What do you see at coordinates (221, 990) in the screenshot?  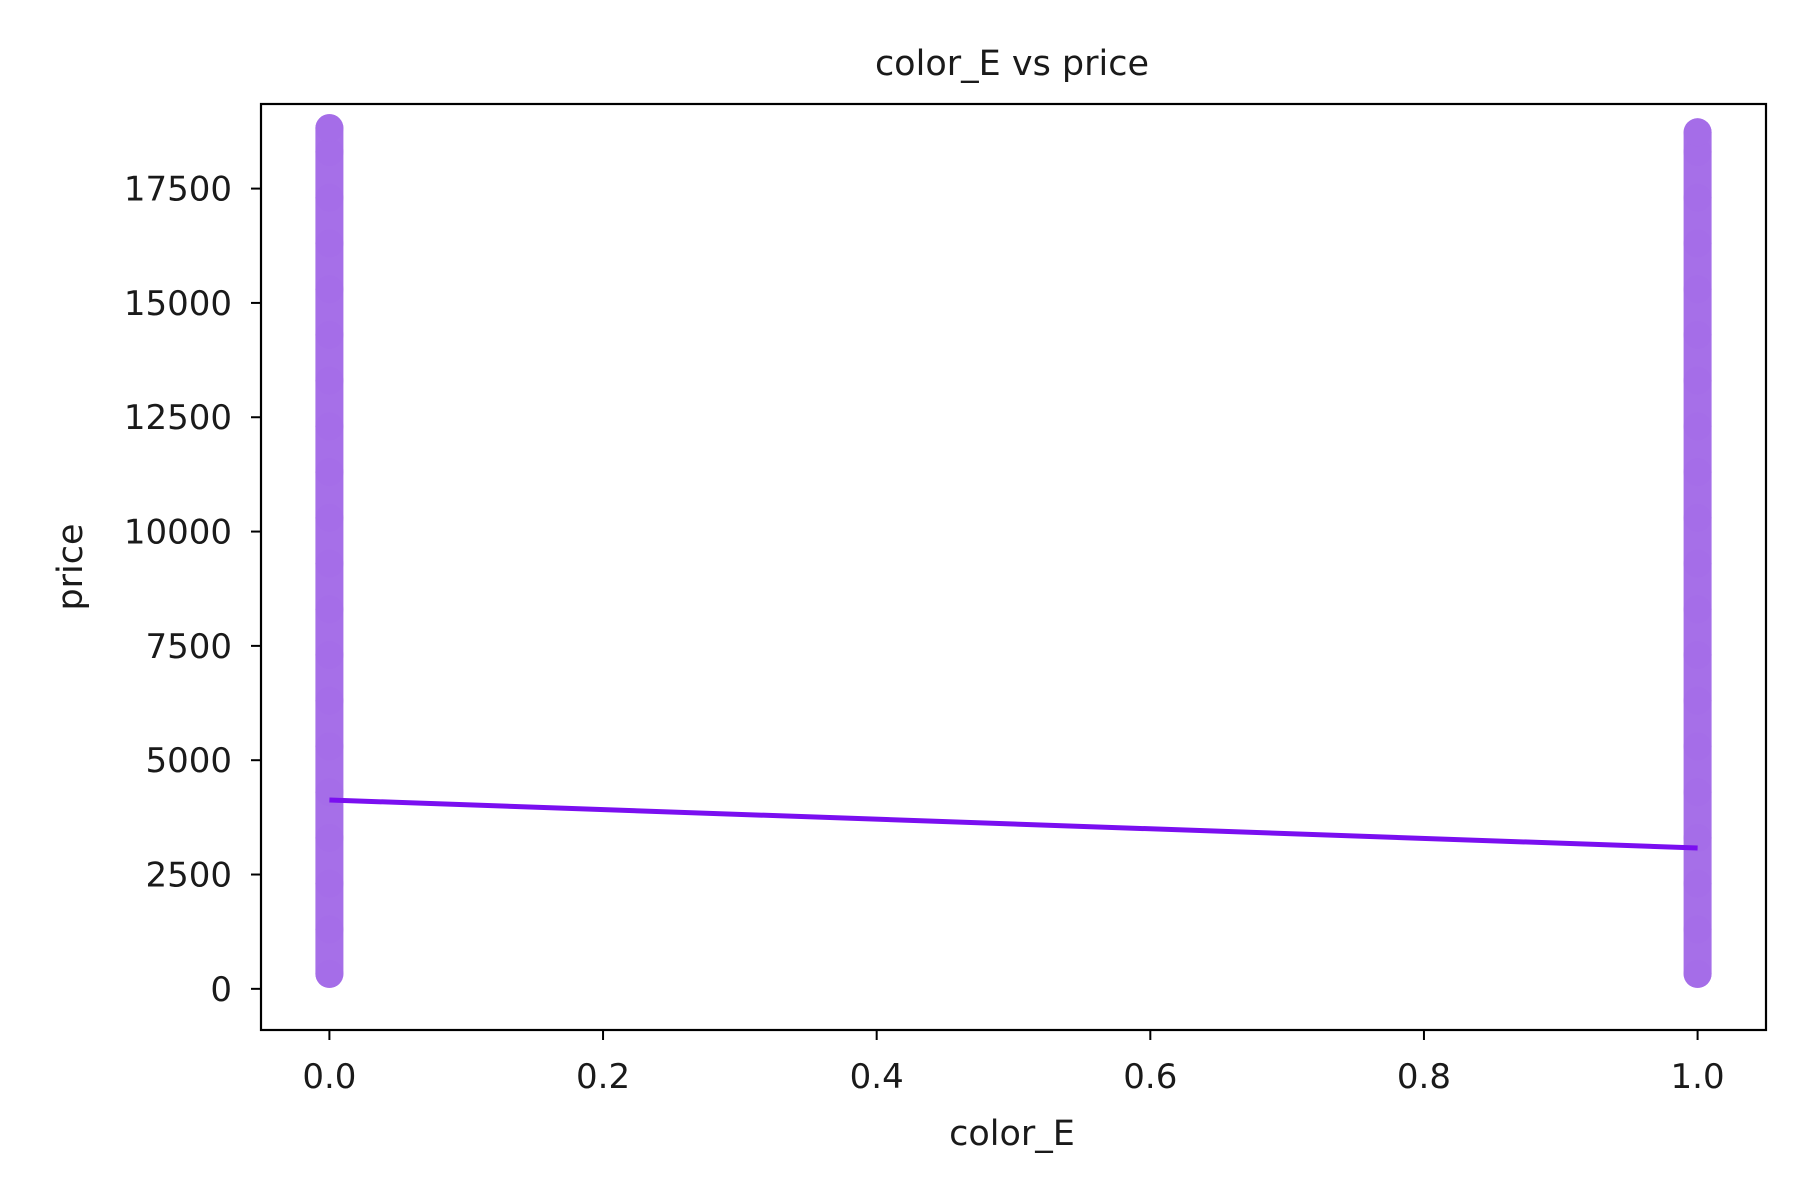 I see `y-tick-label: 0` at bounding box center [221, 990].